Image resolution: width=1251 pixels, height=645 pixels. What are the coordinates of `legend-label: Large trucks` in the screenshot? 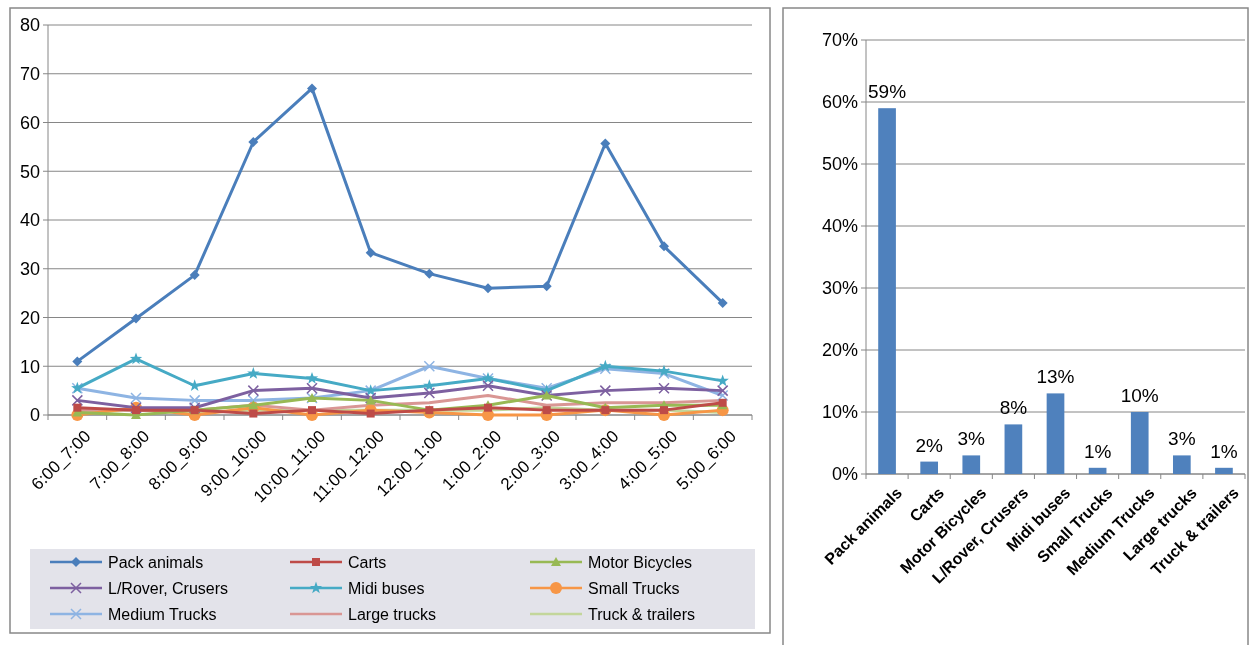 It's located at (392, 614).